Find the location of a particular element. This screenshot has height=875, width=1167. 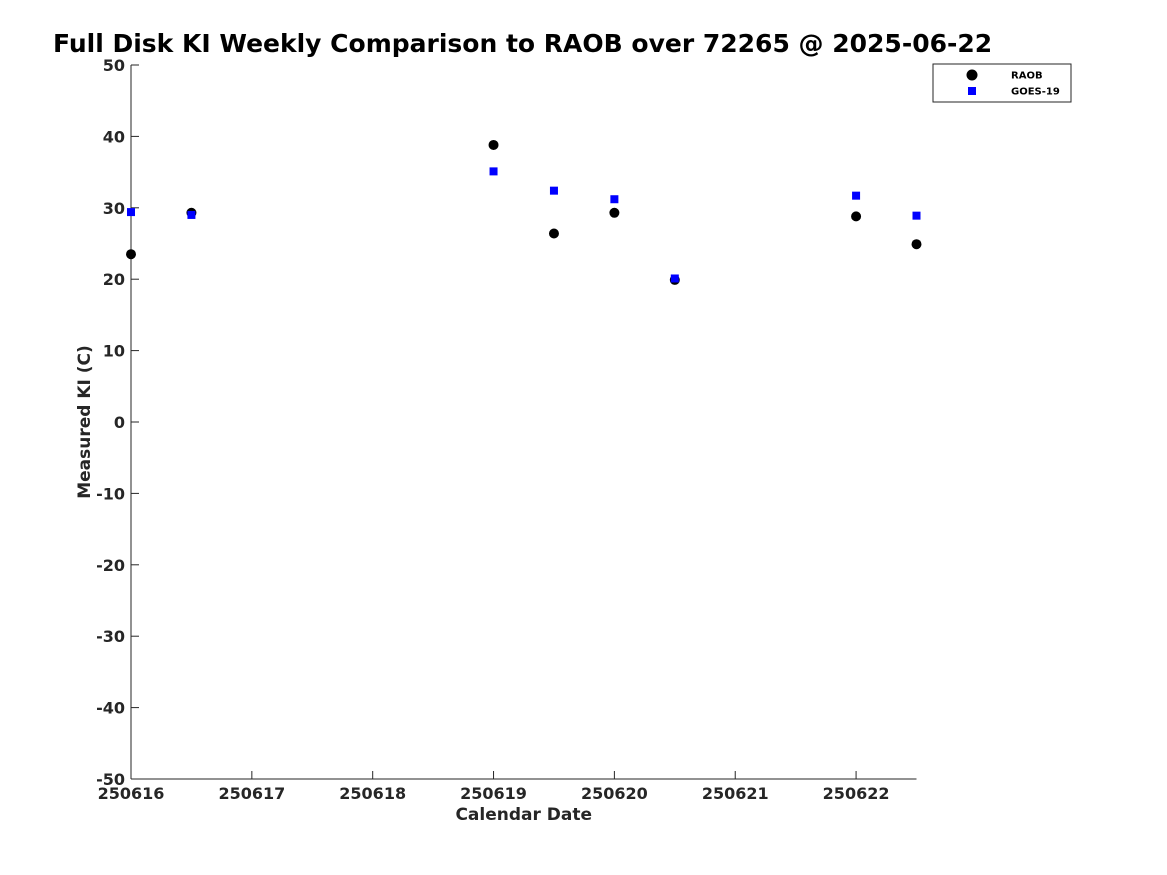

y-ticks: 50 40 30 20 10 0 -10 -20 -30 -40 -50 is located at coordinates (117, 422).